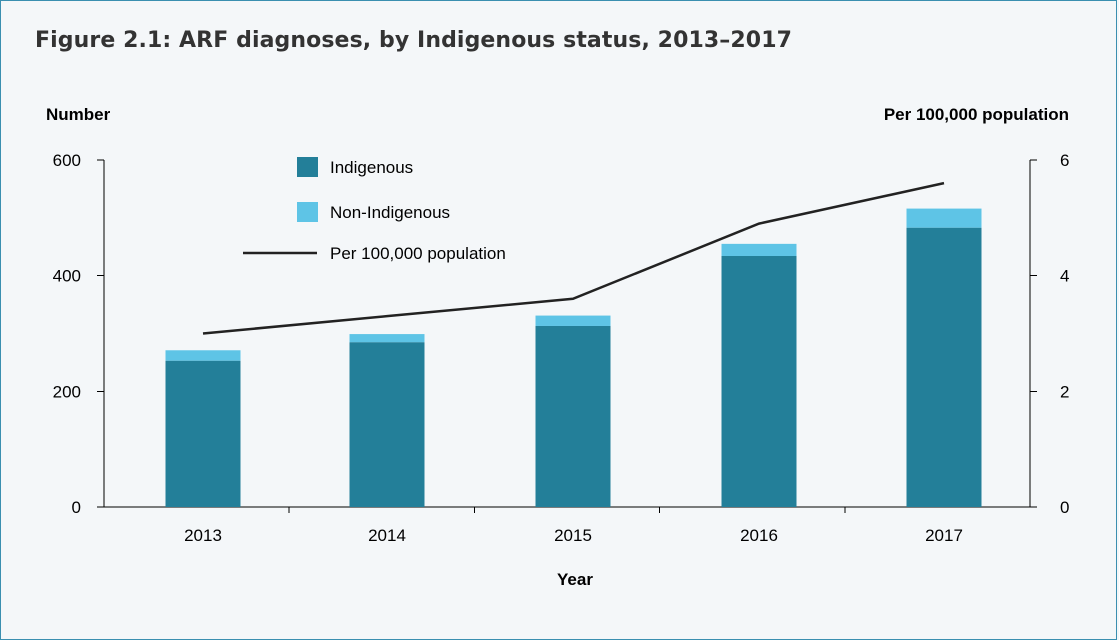 This screenshot has width=1119, height=640. What do you see at coordinates (390, 212) in the screenshot?
I see `legend-label-non-indigenous: Non-Indigenous` at bounding box center [390, 212].